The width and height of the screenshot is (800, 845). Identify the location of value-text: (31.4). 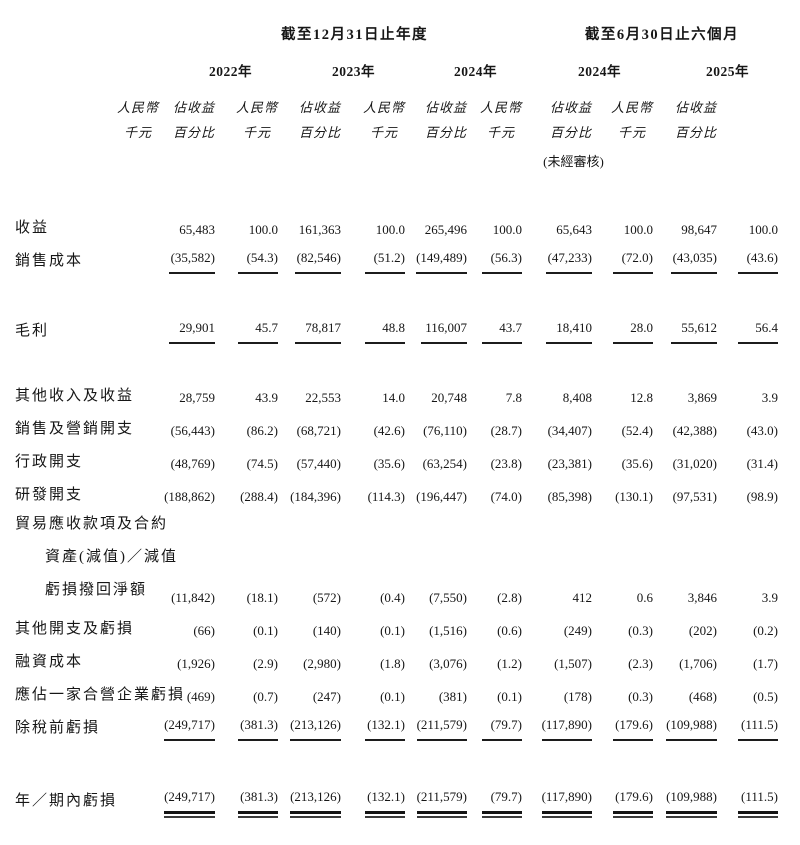
(762, 463).